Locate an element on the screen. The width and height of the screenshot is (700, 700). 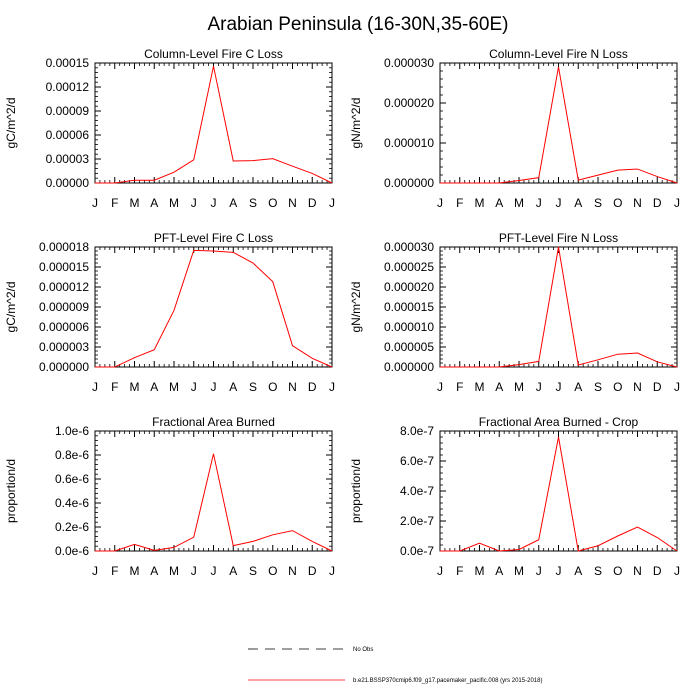
y-tick-label: 0.00000 is located at coordinates (68, 183).